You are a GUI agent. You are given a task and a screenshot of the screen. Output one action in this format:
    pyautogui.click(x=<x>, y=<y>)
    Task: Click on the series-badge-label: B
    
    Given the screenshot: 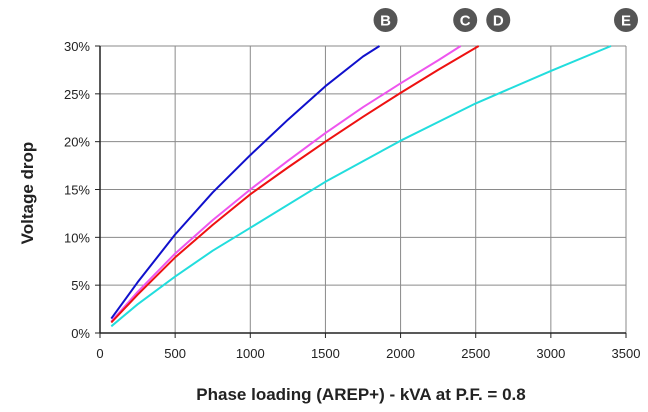 What is the action you would take?
    pyautogui.click(x=385, y=21)
    